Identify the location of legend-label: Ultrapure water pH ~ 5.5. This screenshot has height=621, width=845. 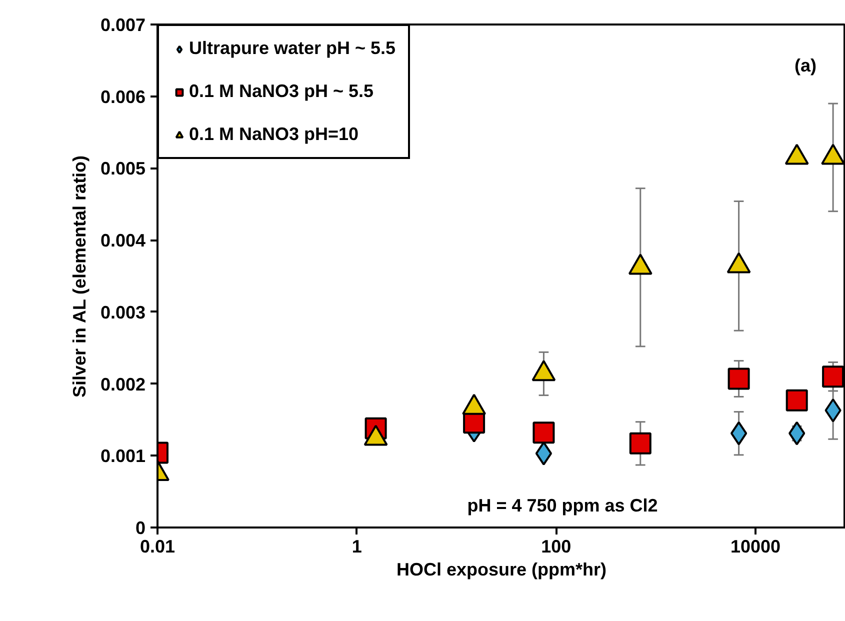
(292, 48).